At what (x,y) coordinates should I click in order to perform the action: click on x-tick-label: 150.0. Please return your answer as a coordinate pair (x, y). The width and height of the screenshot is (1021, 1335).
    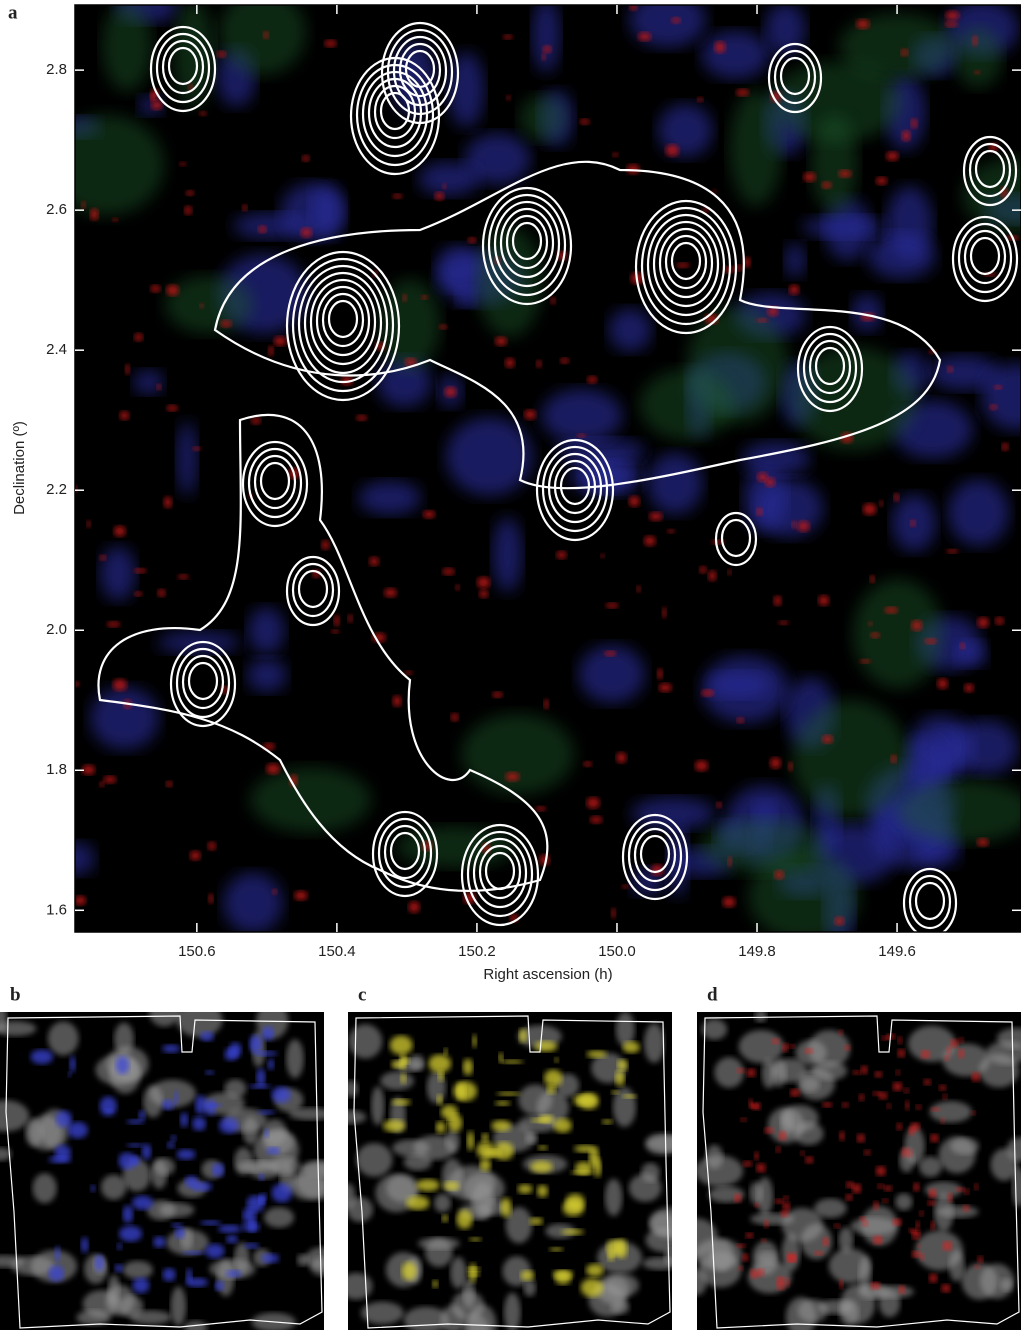
    Looking at the image, I should click on (617, 951).